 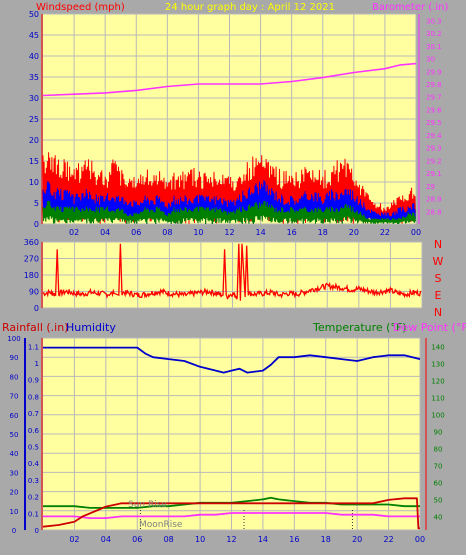 I want to click on rainfall-label: Rainfall (.in), so click(x=35, y=327).